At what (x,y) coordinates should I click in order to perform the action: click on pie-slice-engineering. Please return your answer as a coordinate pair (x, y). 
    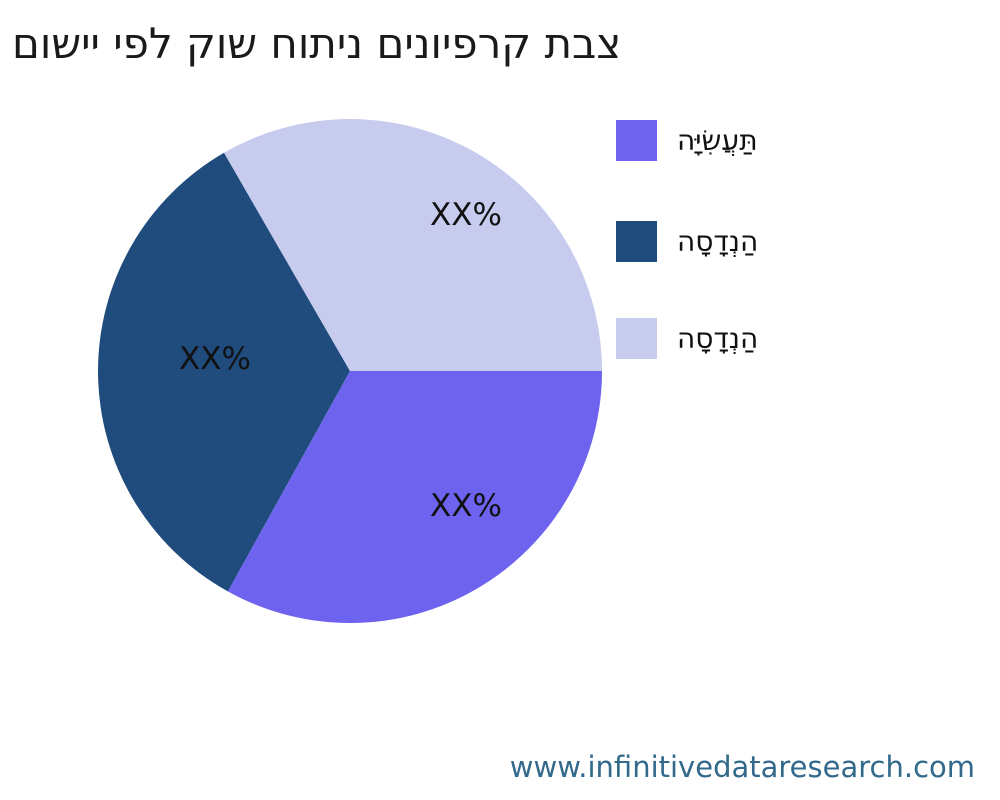
    Looking at the image, I should click on (224, 372).